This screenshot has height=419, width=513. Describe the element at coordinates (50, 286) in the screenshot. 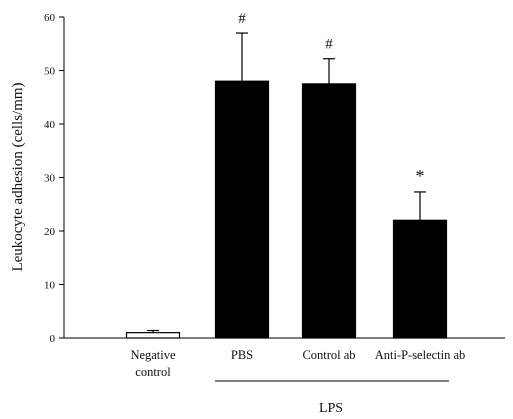

I see `y-tick-label: 10` at that location.